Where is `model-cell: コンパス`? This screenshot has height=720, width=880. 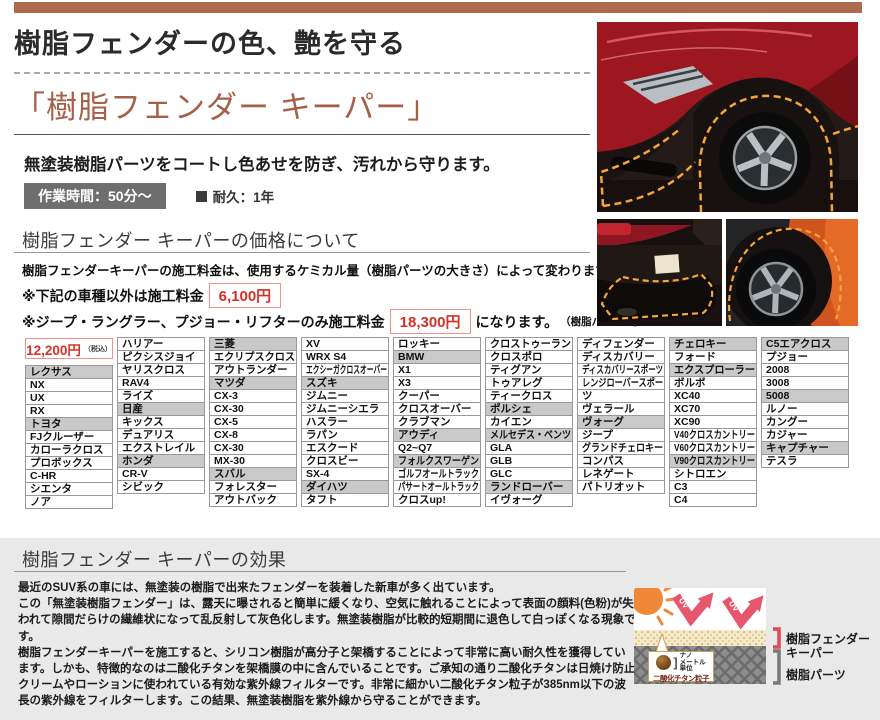
model-cell: コンパス is located at coordinates (621, 461).